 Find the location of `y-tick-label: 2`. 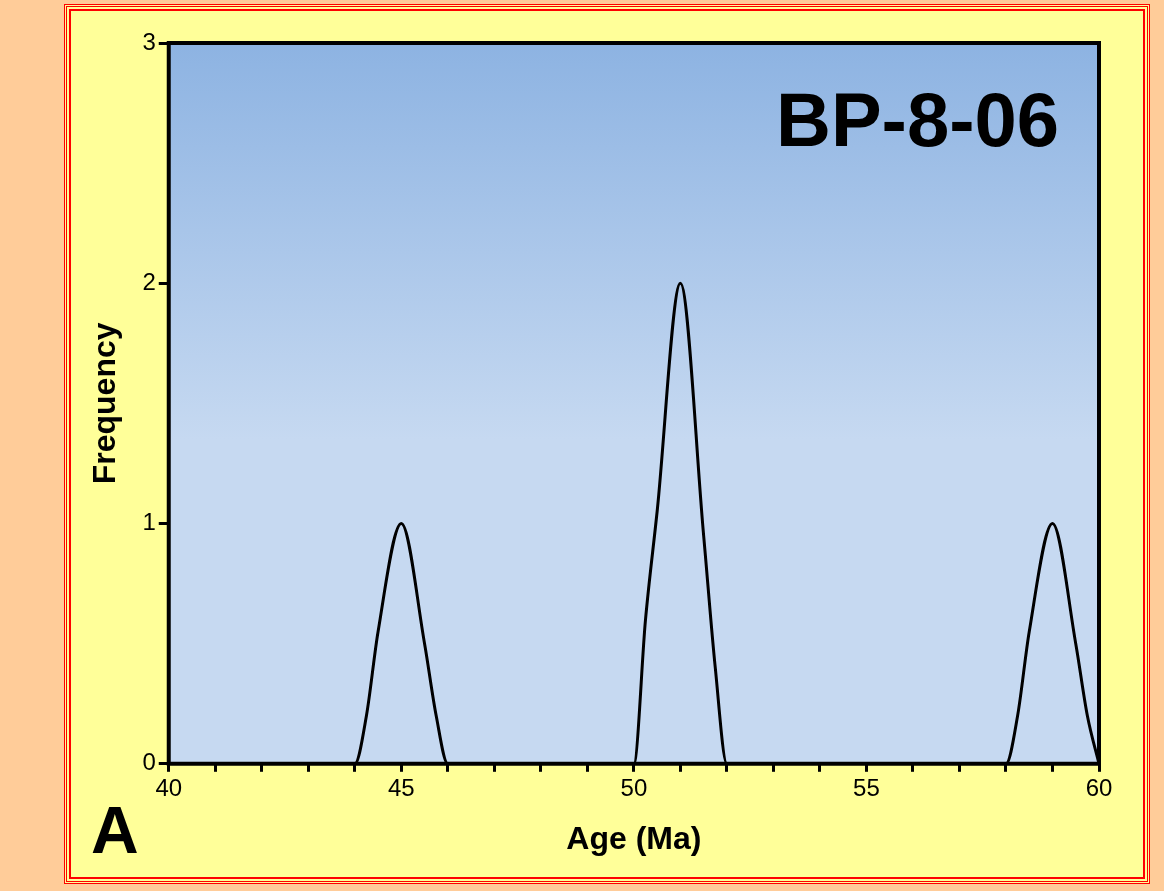

y-tick-label: 2 is located at coordinates (149, 281).